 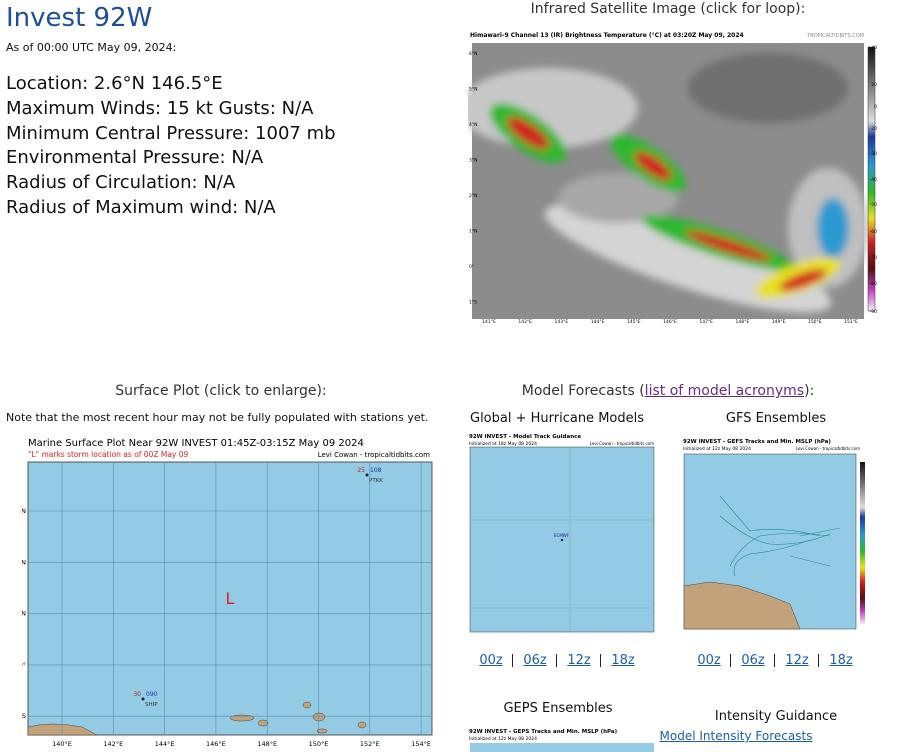 I want to click on colorbar-label: -30, so click(x=873, y=154).